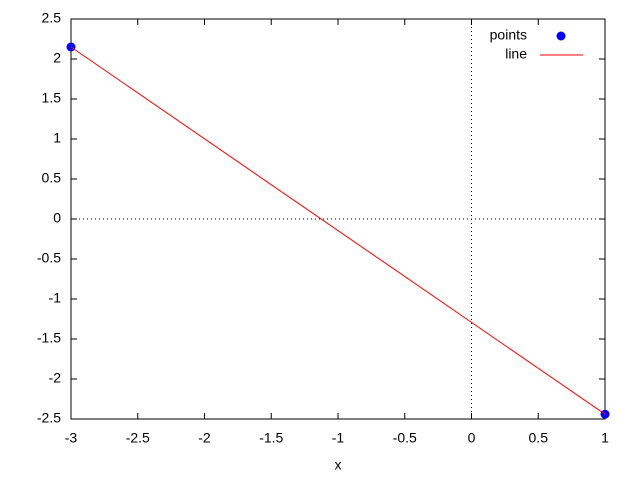  What do you see at coordinates (49, 338) in the screenshot?
I see `y-tick-label: -1.5` at bounding box center [49, 338].